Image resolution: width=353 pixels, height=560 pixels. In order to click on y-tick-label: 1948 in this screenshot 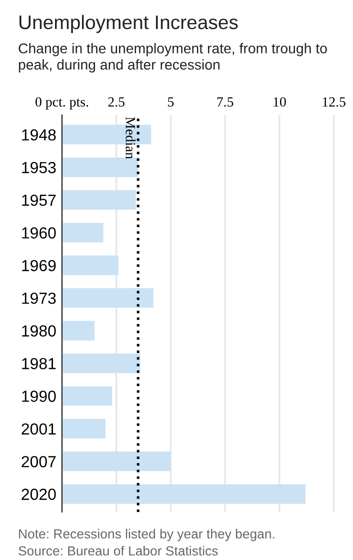, I will do `click(39, 135)`.